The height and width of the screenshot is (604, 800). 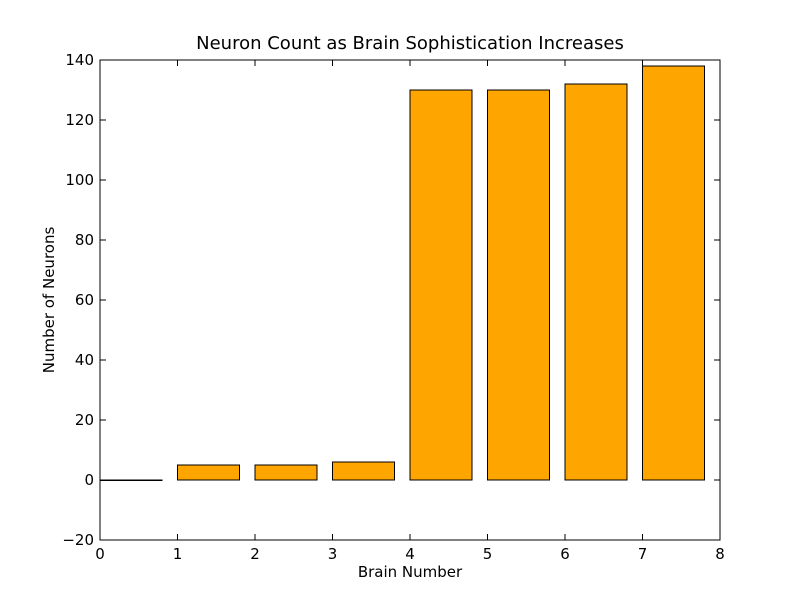 I want to click on y-tick-label: 80, so click(x=84, y=240).